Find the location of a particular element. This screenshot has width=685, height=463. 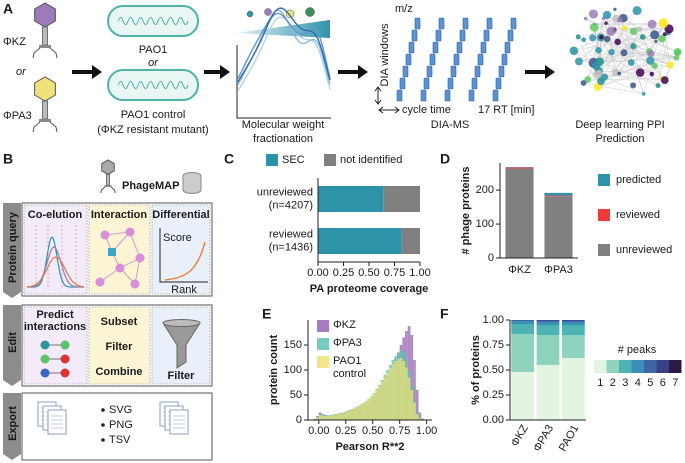

legend-label: ΦPA3 is located at coordinates (347, 343).